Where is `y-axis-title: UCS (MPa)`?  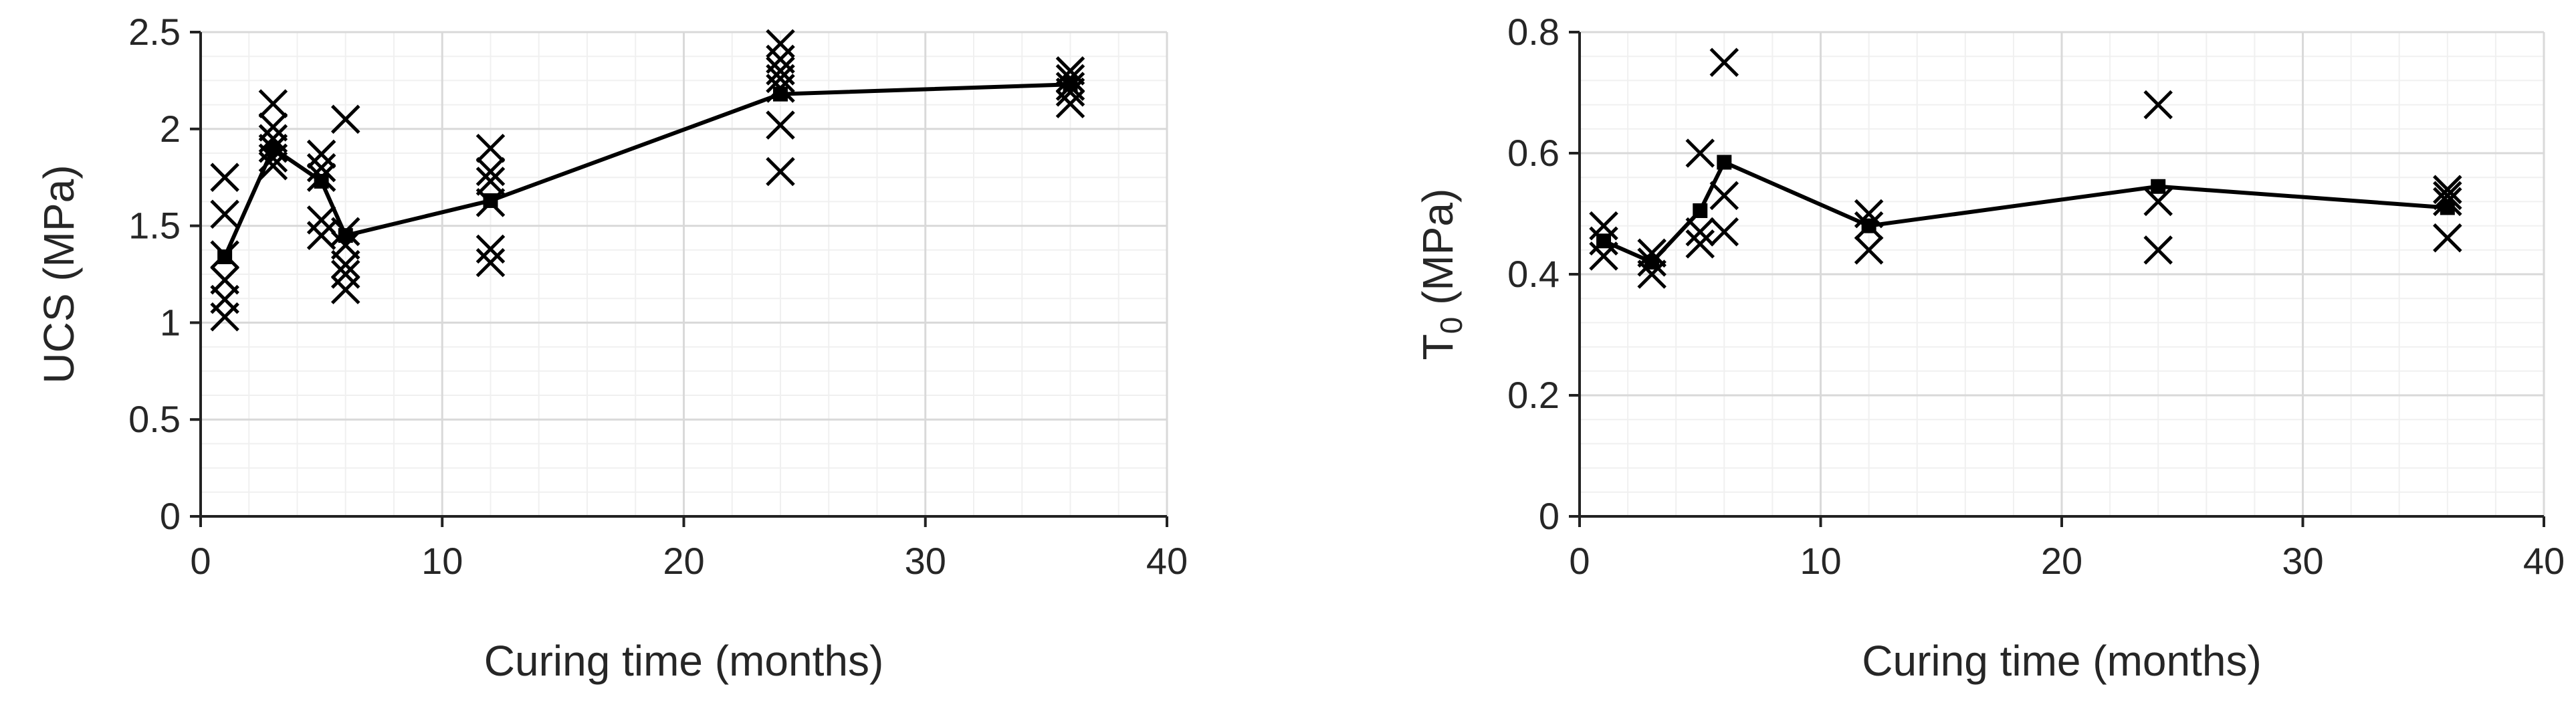 y-axis-title: UCS (MPa) is located at coordinates (59, 274).